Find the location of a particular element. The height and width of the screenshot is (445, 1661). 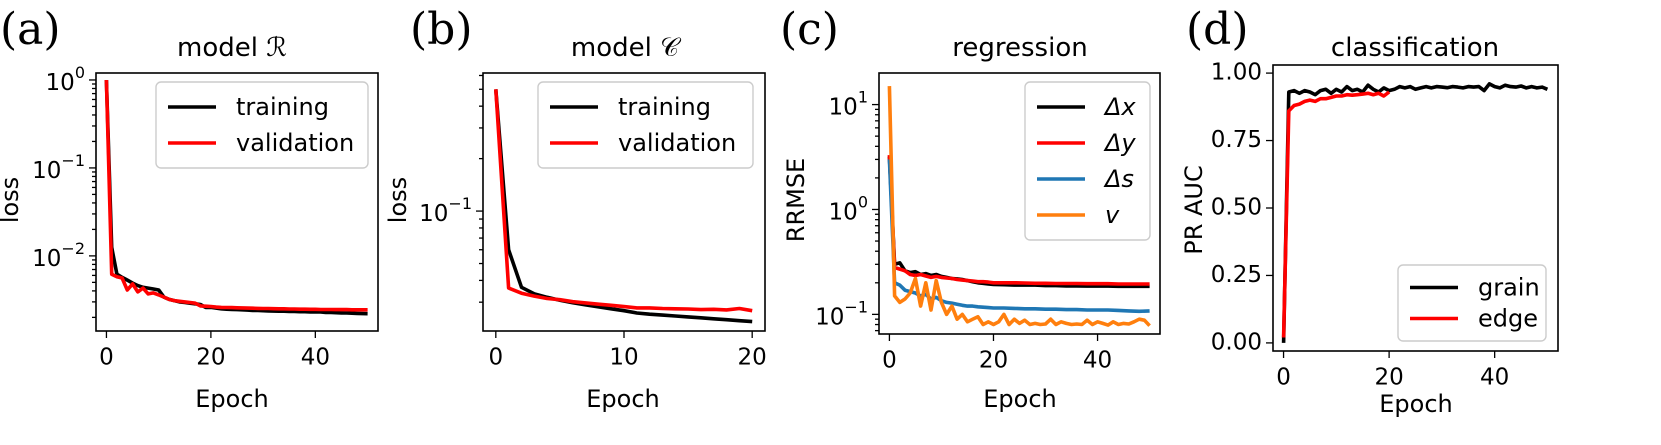

tick-label: 10⁻² is located at coordinates (58, 254).